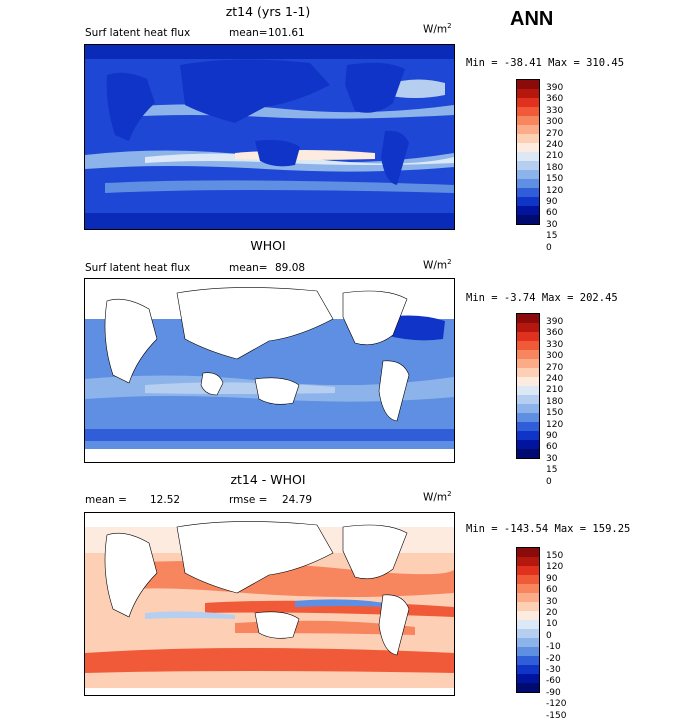 This screenshot has height=722, width=700. What do you see at coordinates (555, 190) in the screenshot?
I see `panel1-tick: 120` at bounding box center [555, 190].